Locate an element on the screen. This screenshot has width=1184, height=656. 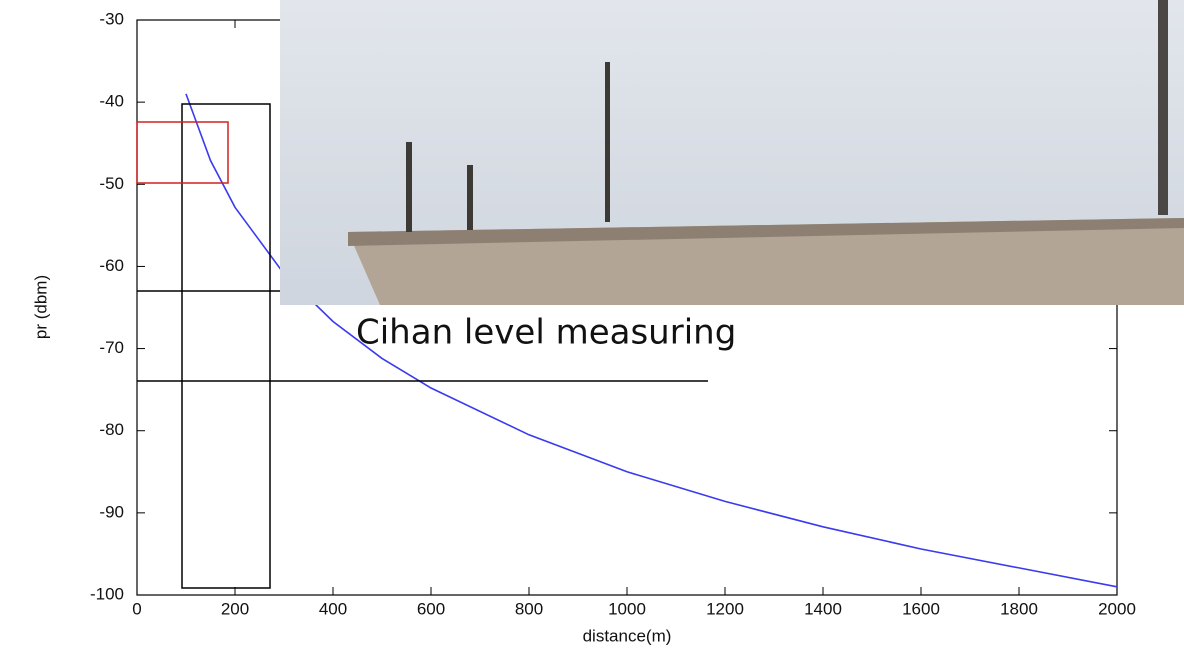
y-tick-label: -90 is located at coordinates (111, 511).